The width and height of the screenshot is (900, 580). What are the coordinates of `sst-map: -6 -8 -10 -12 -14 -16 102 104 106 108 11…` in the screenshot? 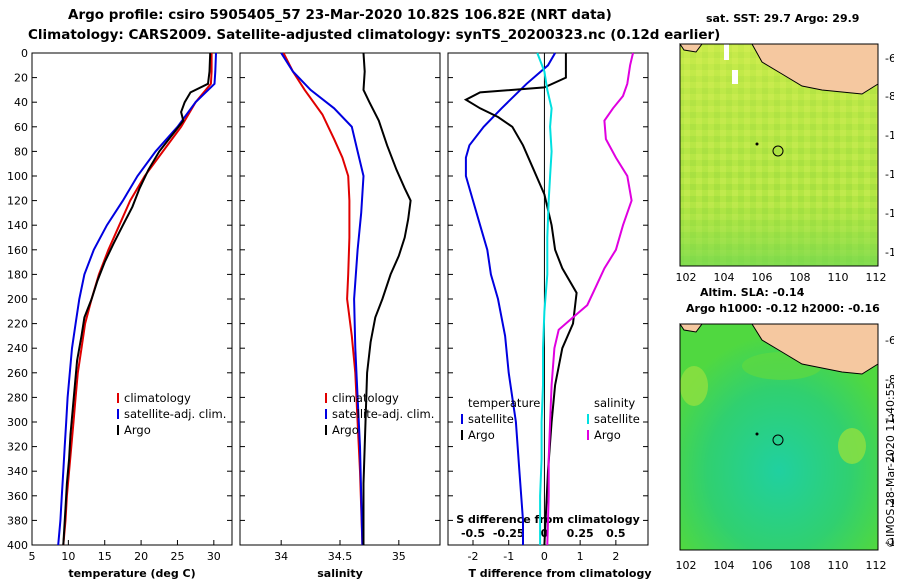 It's located at (785, 163).